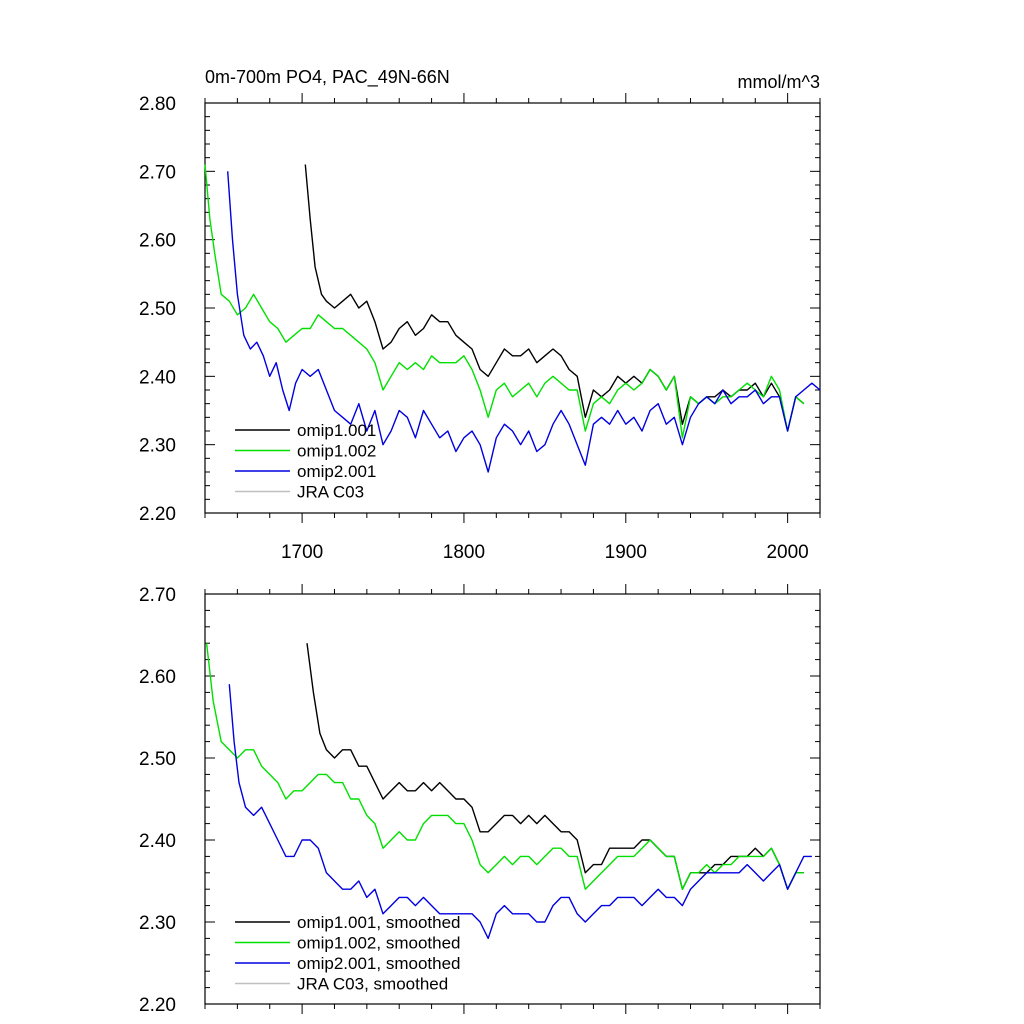 The height and width of the screenshot is (1024, 1024). I want to click on legend-entry: JRA C03, so click(330, 492).